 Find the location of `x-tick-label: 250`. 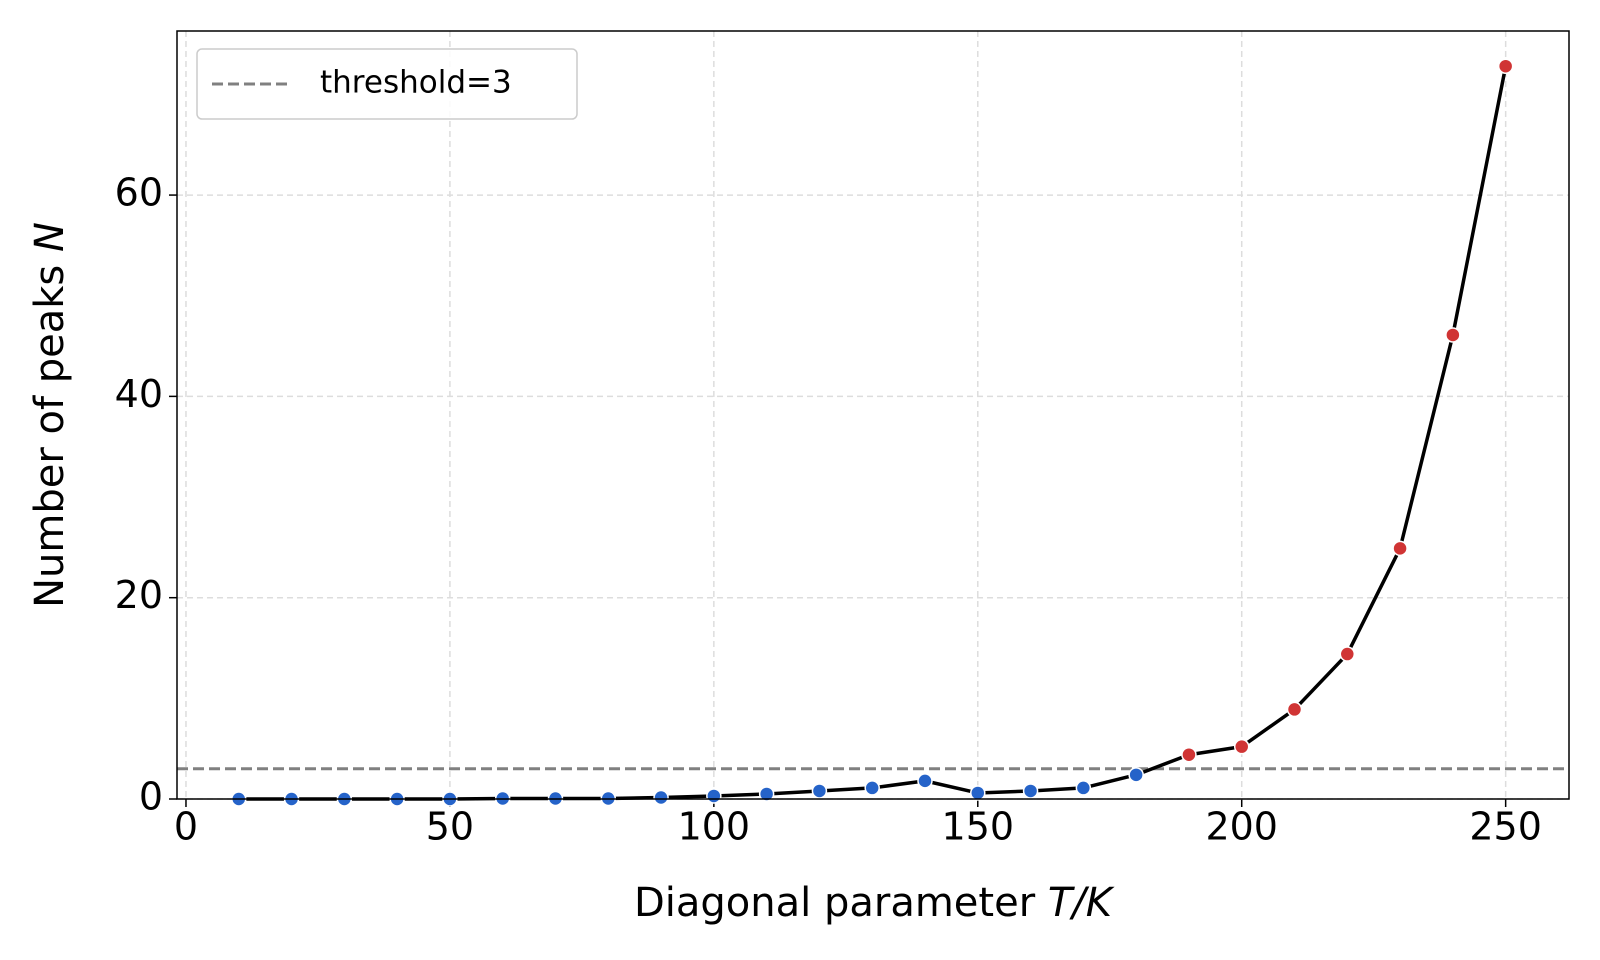

x-tick-label: 250 is located at coordinates (1505, 827).